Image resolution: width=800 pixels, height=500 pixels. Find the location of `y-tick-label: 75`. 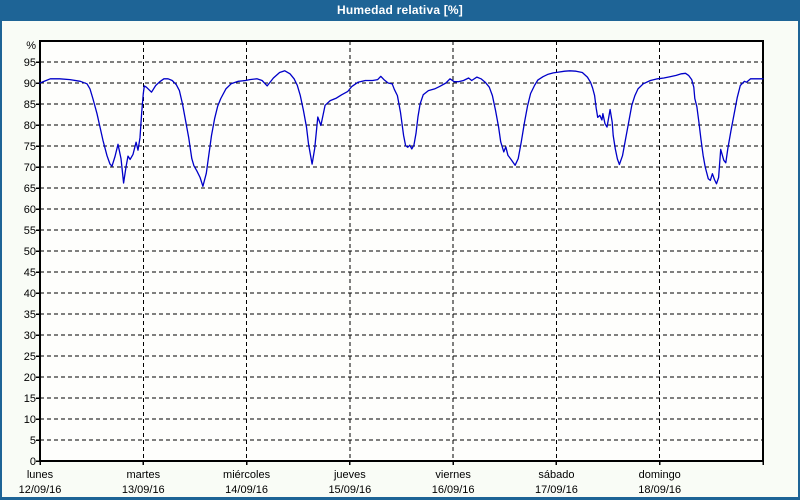

y-tick-label: 75 is located at coordinates (30, 147).